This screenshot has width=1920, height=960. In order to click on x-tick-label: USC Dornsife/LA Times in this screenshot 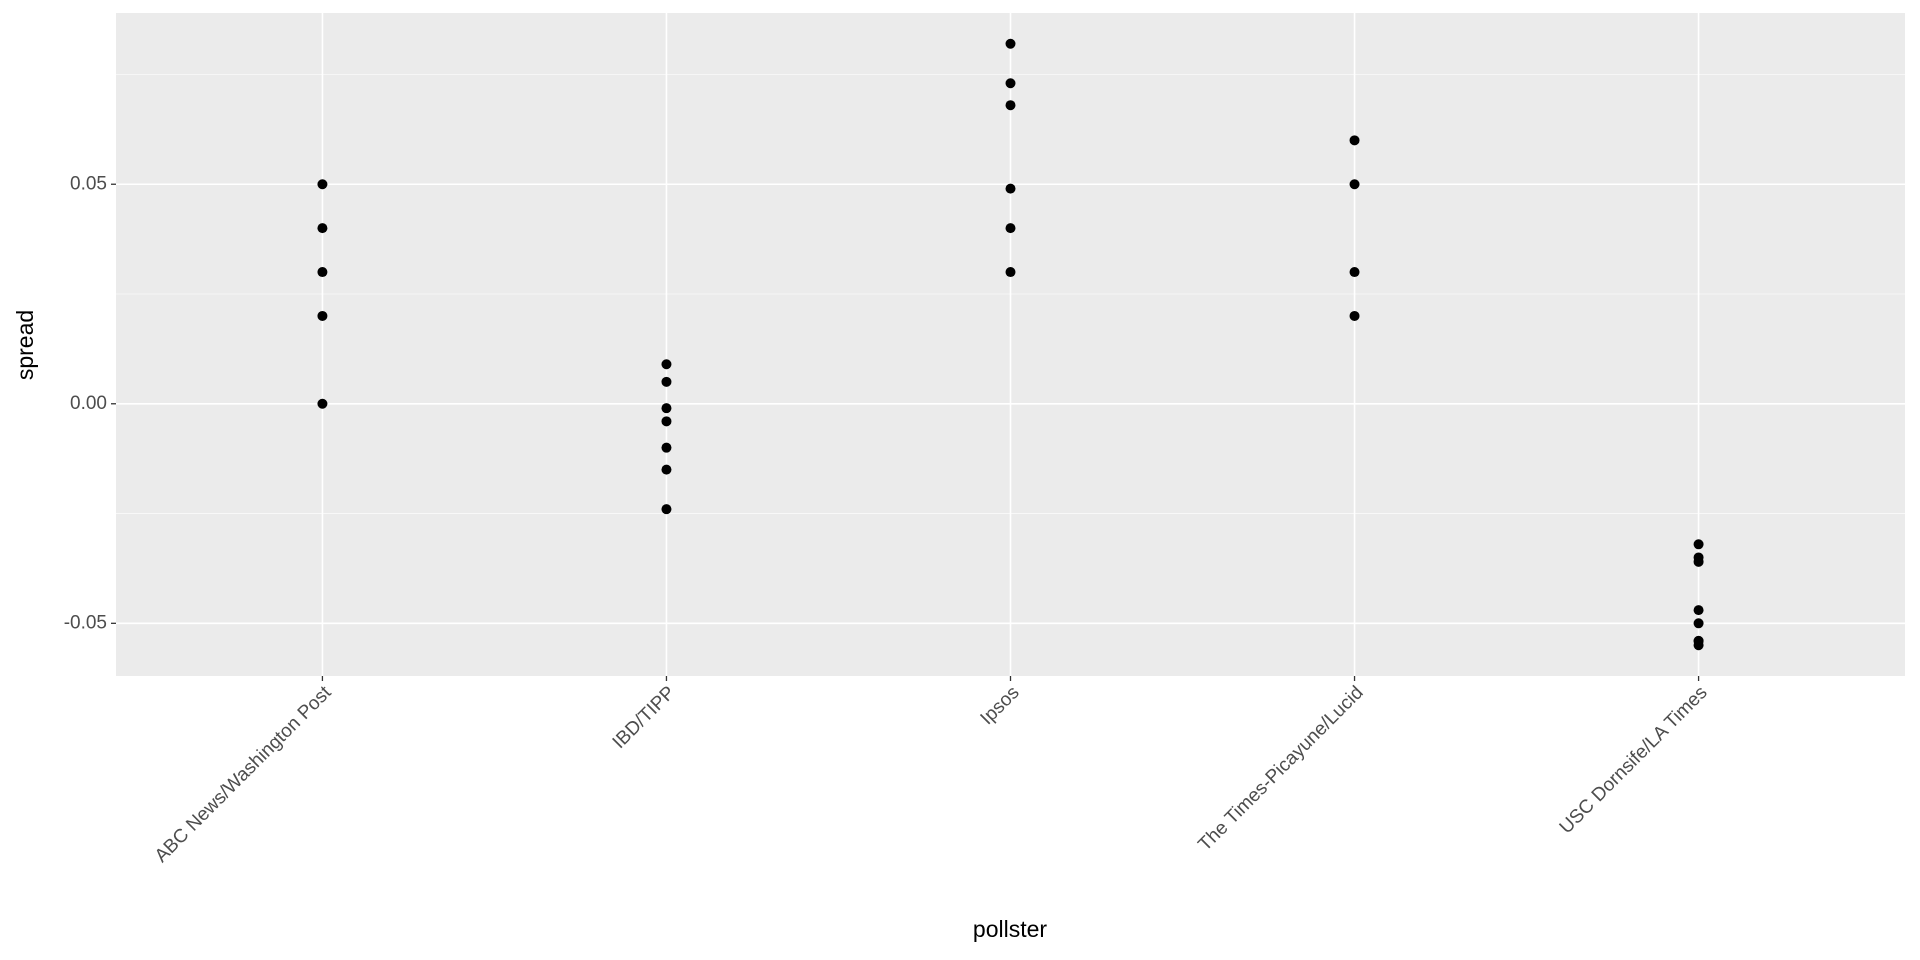, I will do `click(1634, 760)`.